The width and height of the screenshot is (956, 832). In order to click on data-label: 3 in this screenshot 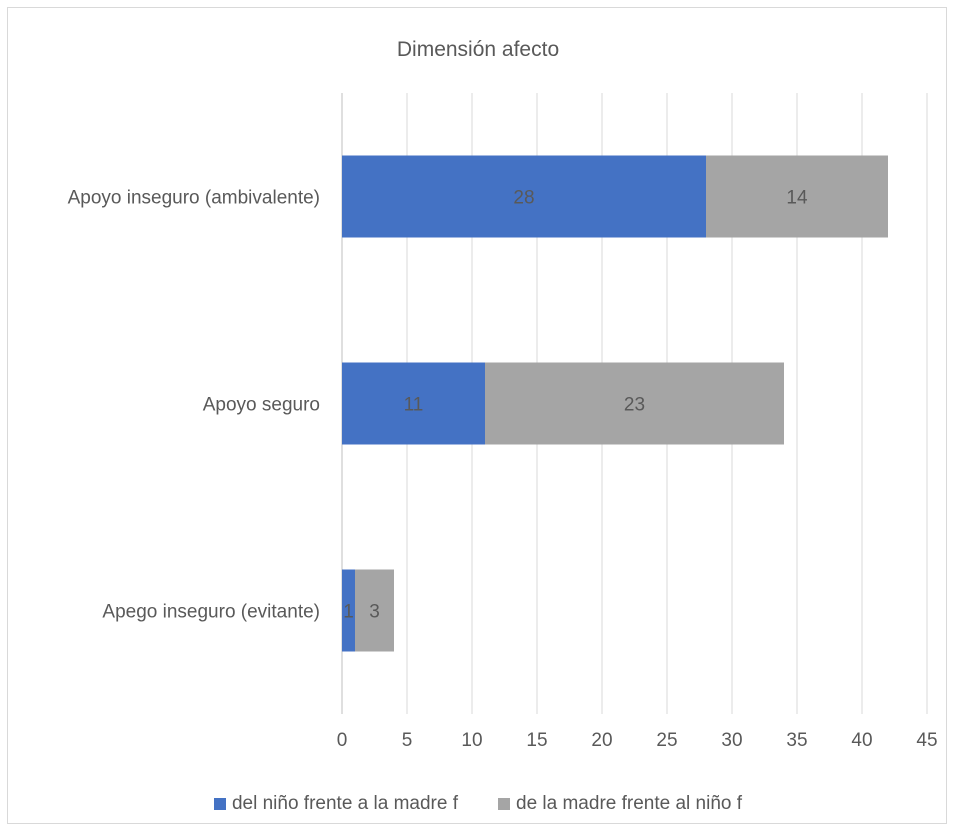, I will do `click(374, 612)`.